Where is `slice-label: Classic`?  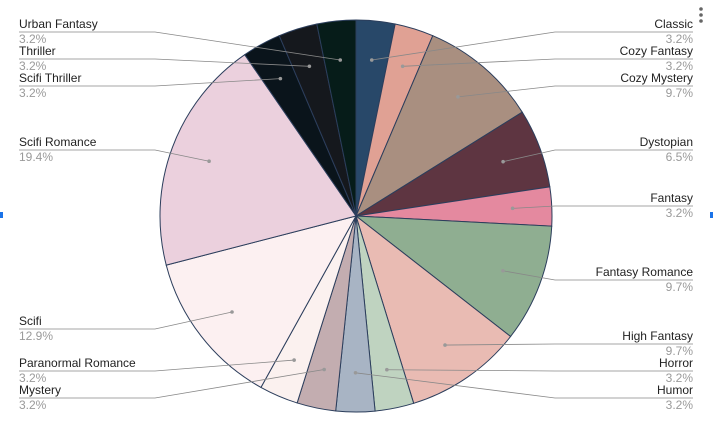 slice-label: Classic is located at coordinates (673, 24).